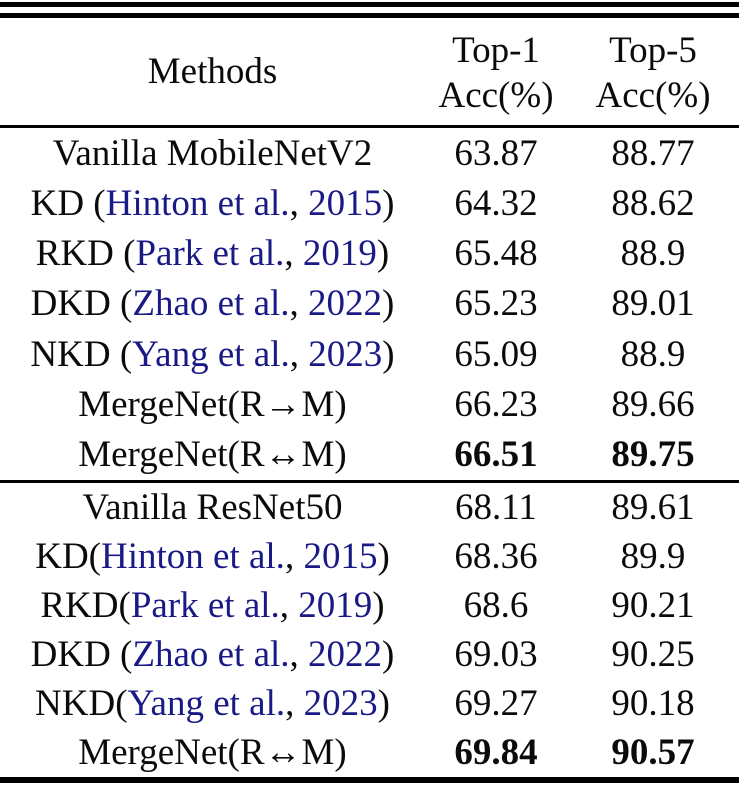 This screenshot has width=739, height=790. Describe the element at coordinates (369, 4) in the screenshot. I see `top-rule-outer` at that location.